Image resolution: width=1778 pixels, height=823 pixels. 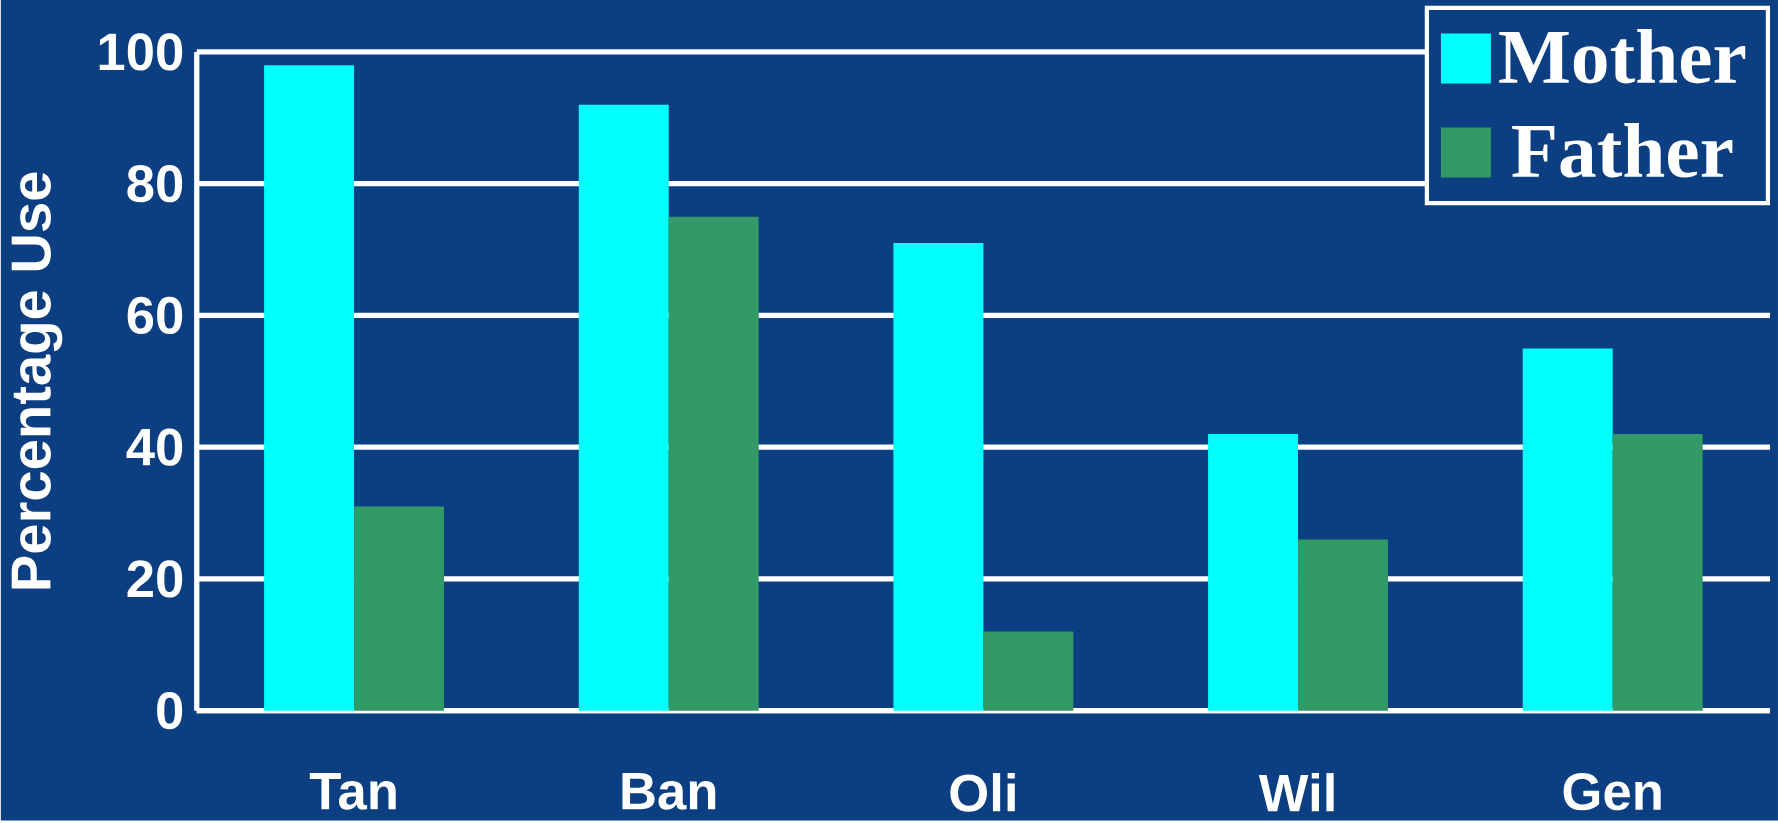 I want to click on y-tick-label: 20, so click(x=155, y=579).